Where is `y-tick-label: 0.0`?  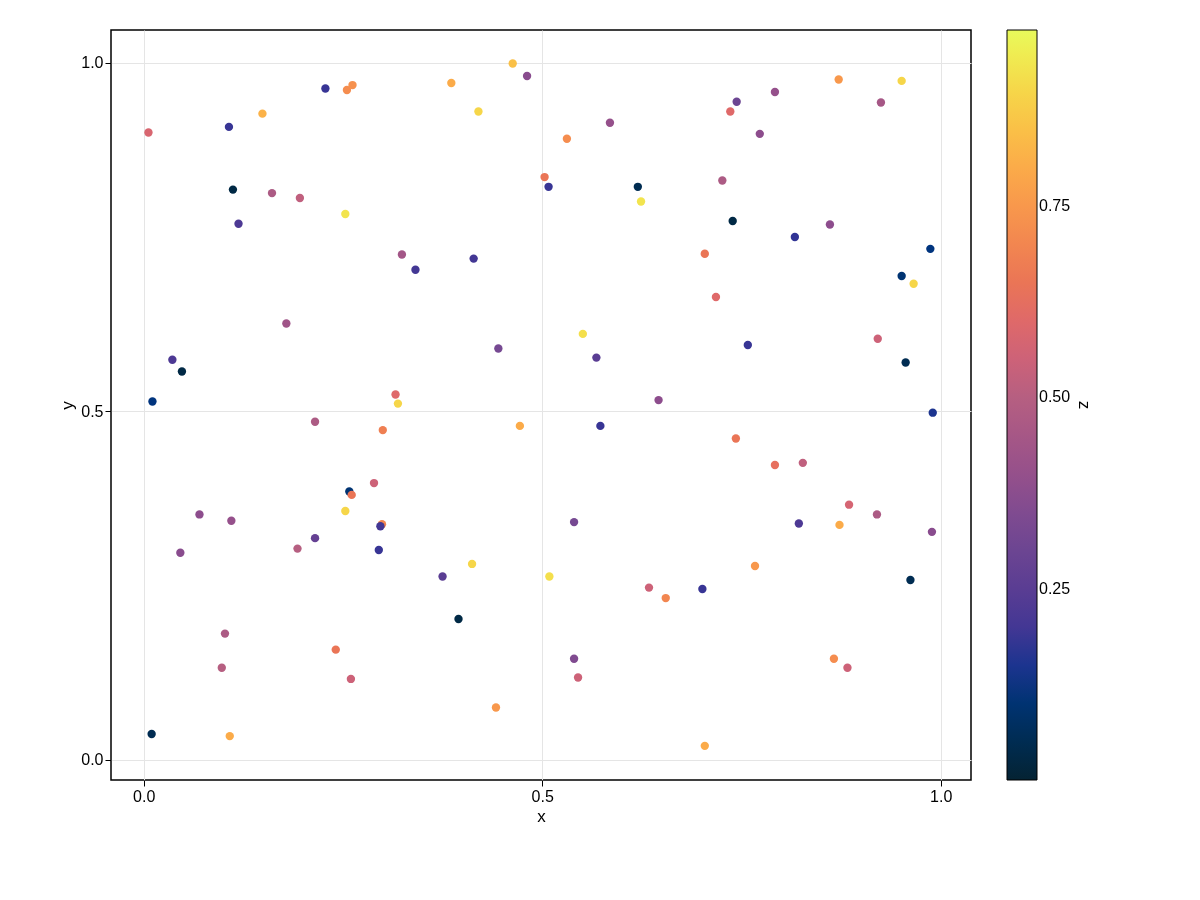 y-tick-label: 0.0 is located at coordinates (92, 760).